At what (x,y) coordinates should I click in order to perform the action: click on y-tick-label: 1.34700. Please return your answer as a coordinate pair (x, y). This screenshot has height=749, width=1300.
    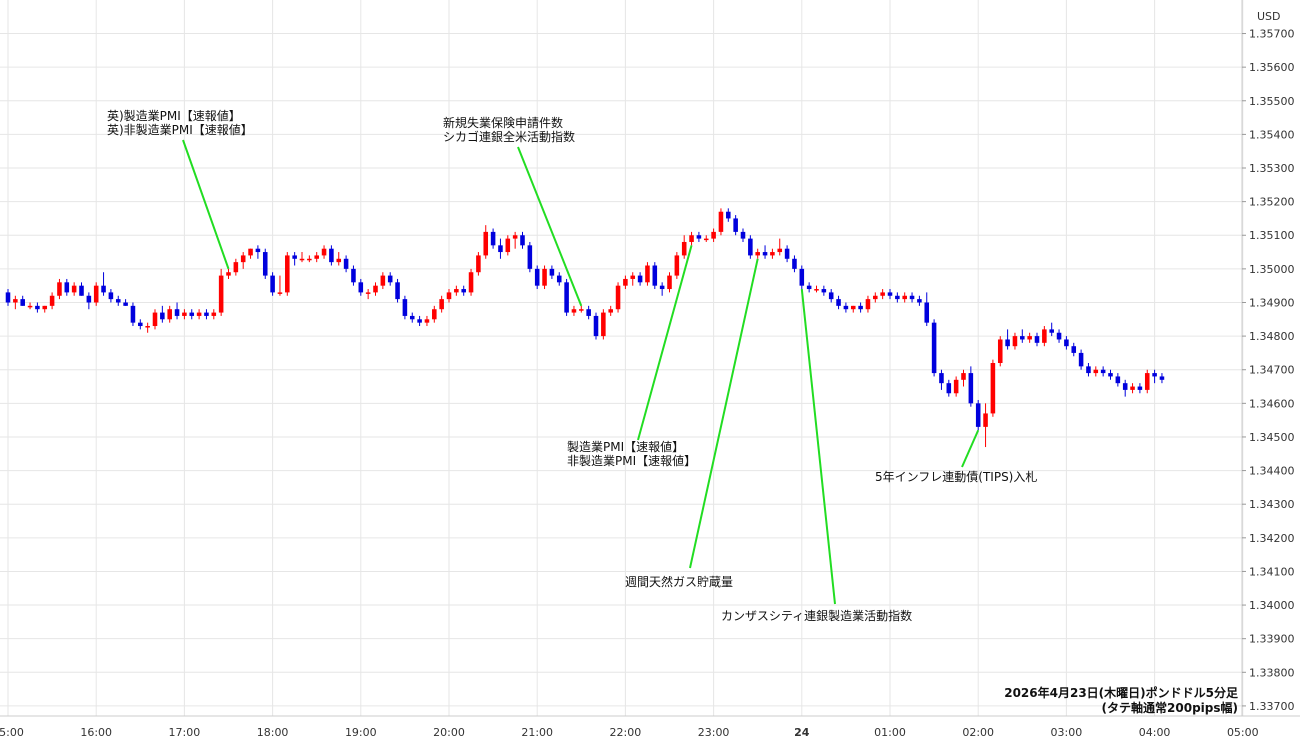
    Looking at the image, I should click on (1272, 370).